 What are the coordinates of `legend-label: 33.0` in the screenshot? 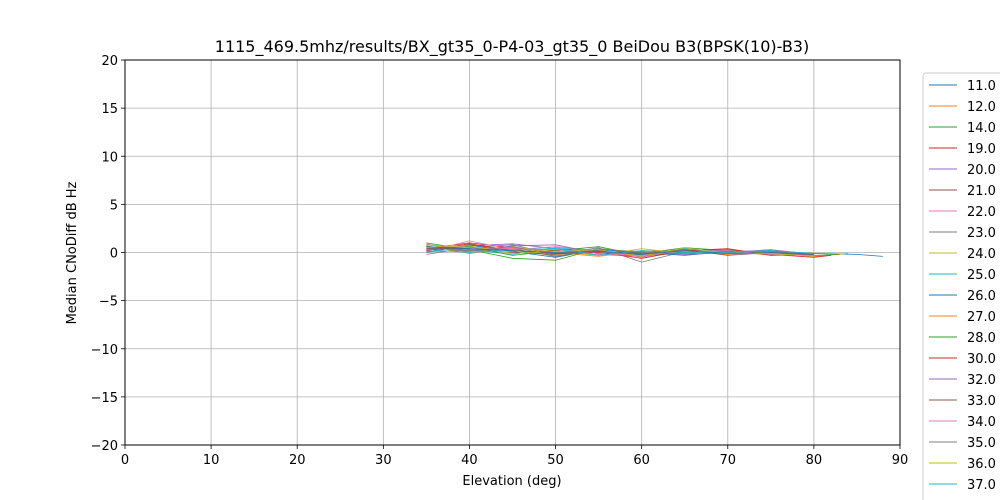 It's located at (981, 401).